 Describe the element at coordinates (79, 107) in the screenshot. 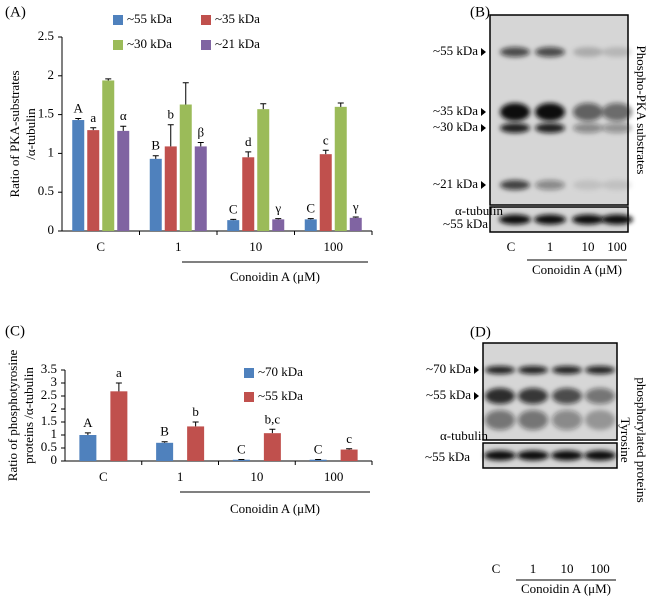

I see `significance-letter: A` at that location.